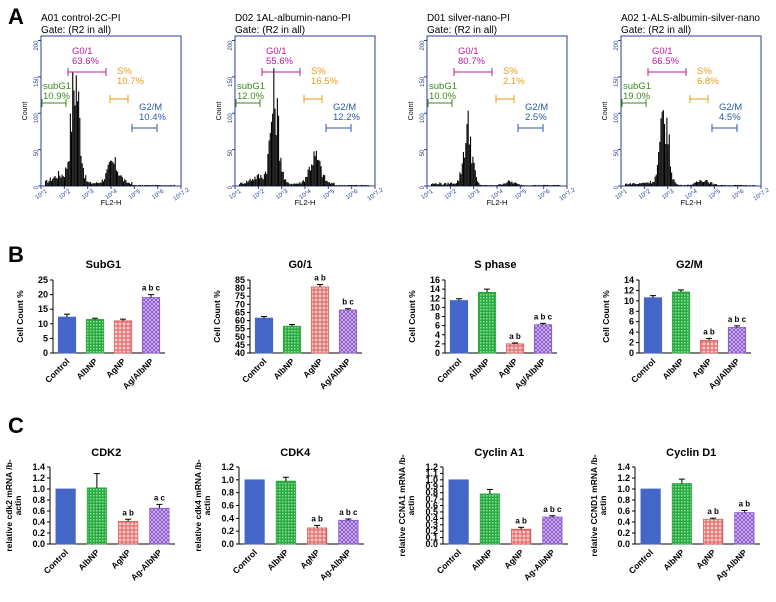  Describe the element at coordinates (431, 499) in the screenshot. I see `y-tick-label: 0.7` at that location.